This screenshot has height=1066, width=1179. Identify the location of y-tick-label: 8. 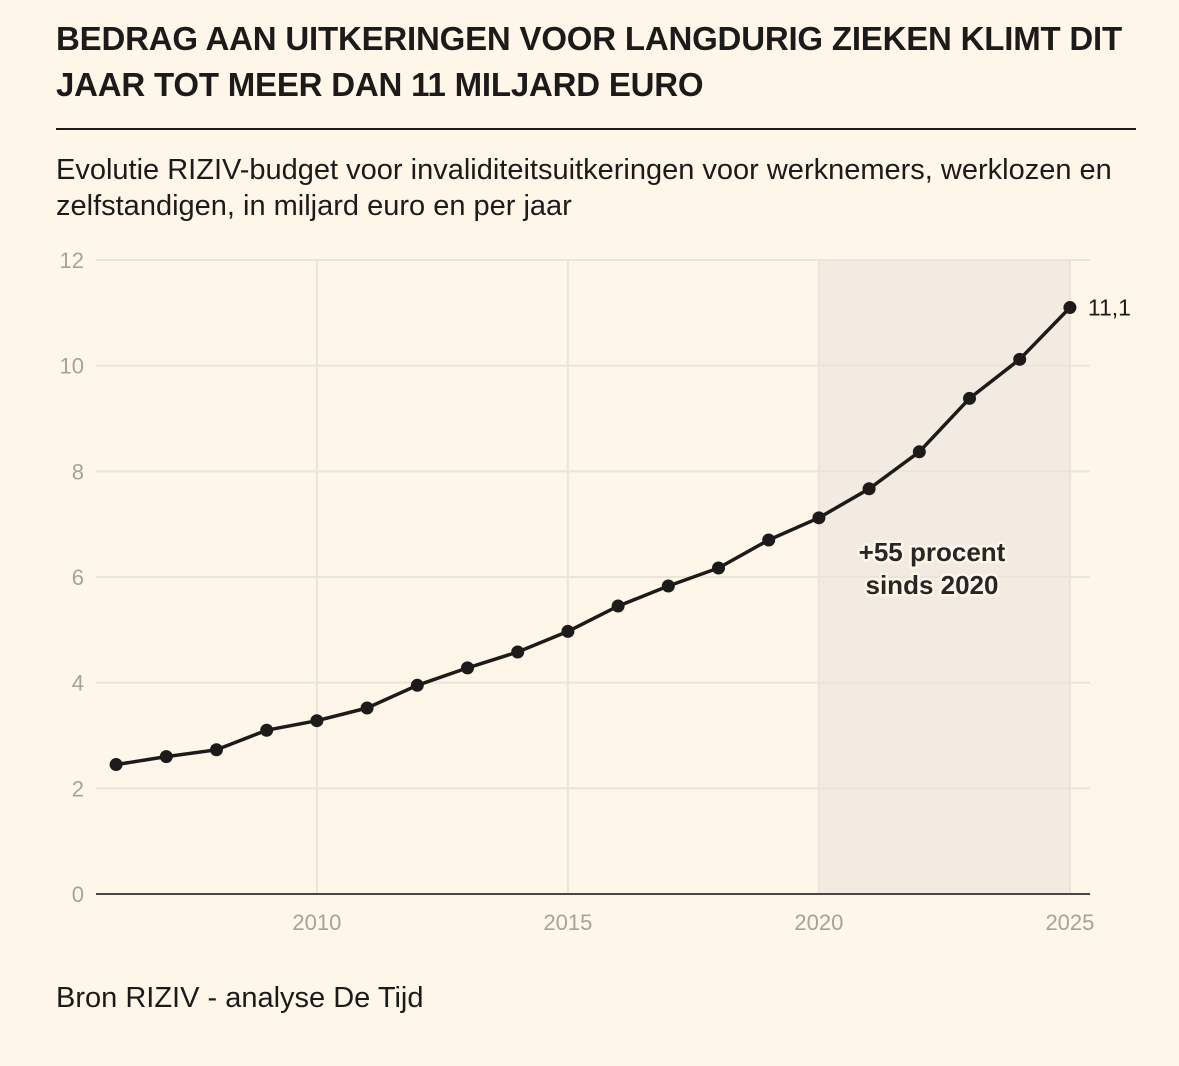
(78, 471).